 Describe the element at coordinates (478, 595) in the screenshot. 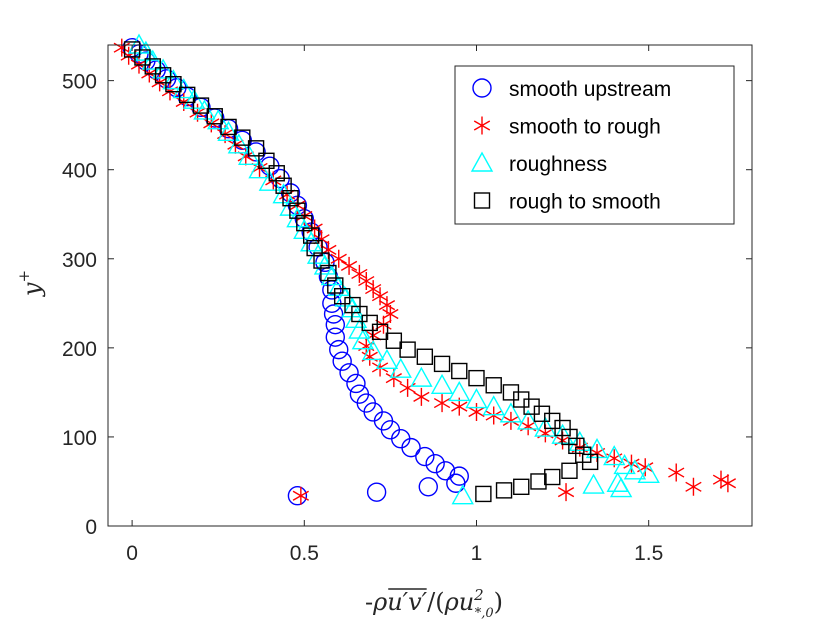

I see `xlabel-sup: 2` at that location.